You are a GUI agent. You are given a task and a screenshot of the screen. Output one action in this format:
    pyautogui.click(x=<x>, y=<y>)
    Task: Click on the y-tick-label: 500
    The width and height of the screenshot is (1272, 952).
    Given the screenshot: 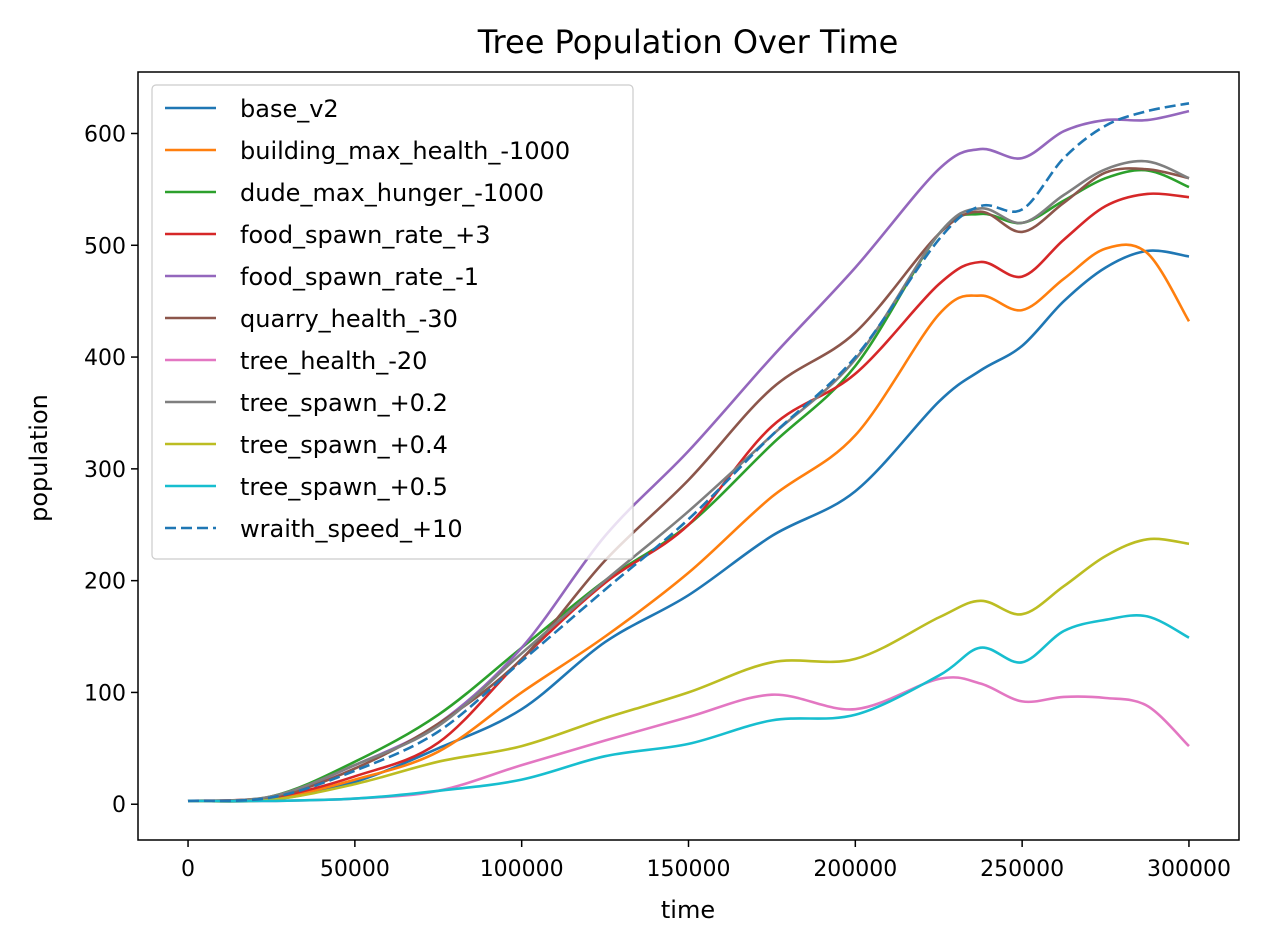 What is the action you would take?
    pyautogui.click(x=105, y=246)
    